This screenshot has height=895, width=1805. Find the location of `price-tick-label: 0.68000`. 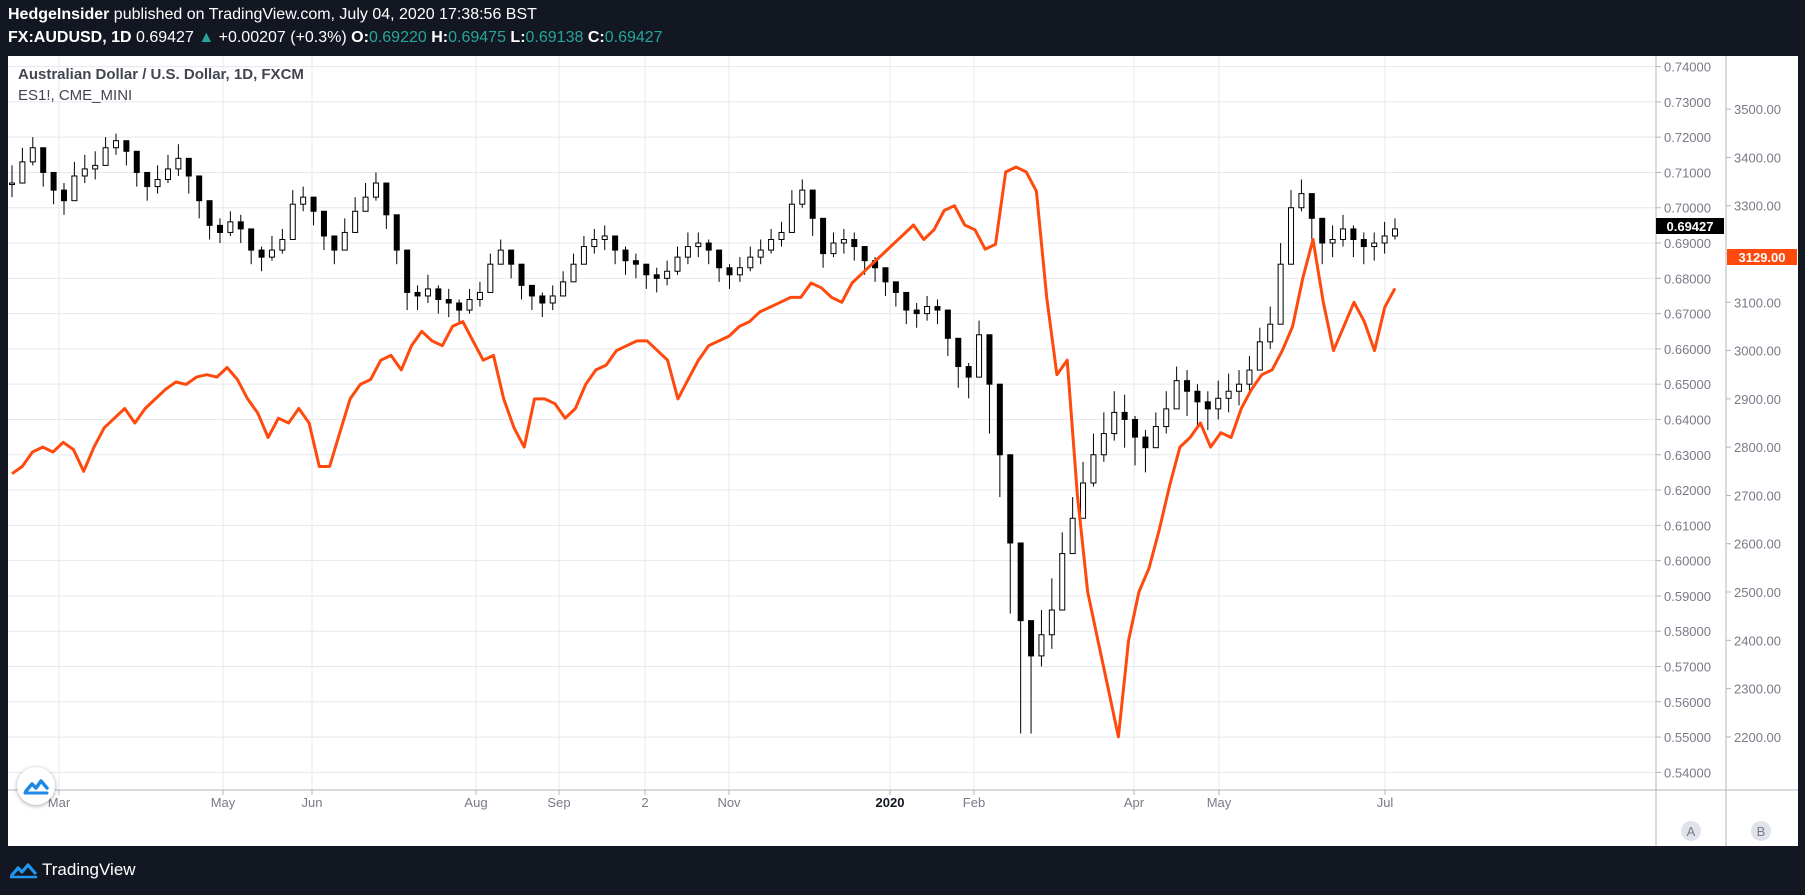

price-tick-label: 0.68000 is located at coordinates (1687, 278).